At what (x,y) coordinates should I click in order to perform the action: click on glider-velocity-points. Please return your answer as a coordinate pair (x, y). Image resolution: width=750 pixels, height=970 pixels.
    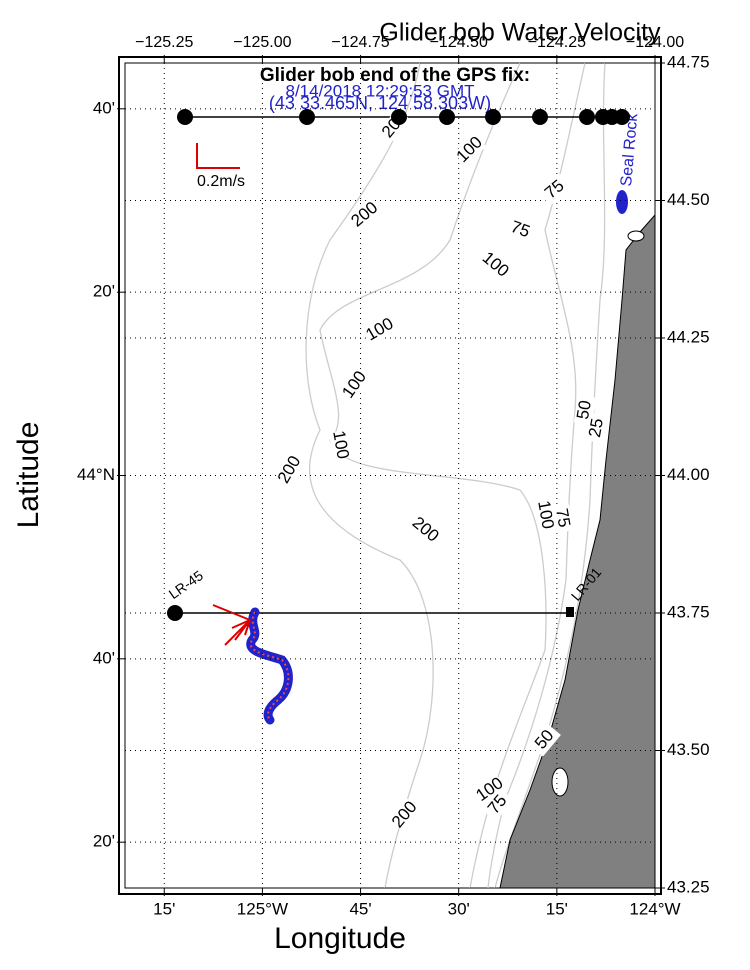
    Looking at the image, I should click on (269, 666).